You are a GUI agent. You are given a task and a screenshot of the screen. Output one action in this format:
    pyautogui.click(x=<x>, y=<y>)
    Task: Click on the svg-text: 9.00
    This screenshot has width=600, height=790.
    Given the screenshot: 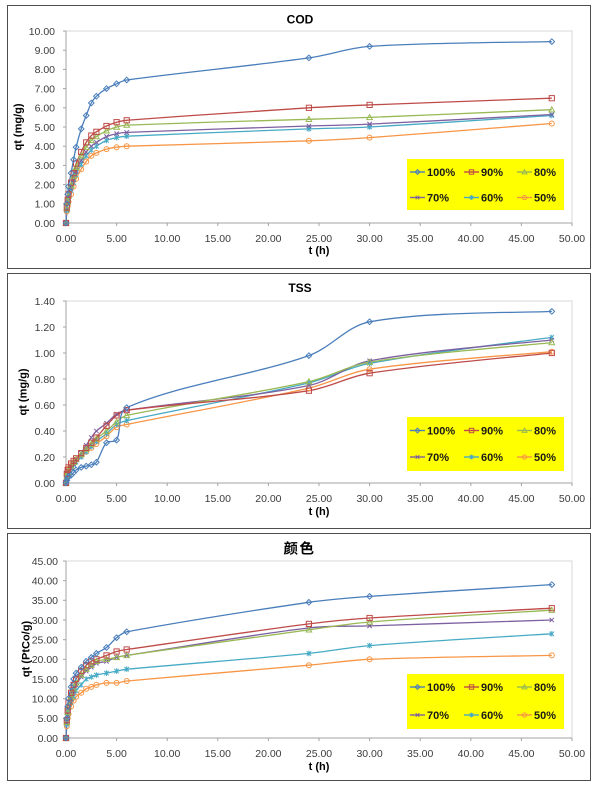 What is the action you would take?
    pyautogui.click(x=45, y=51)
    